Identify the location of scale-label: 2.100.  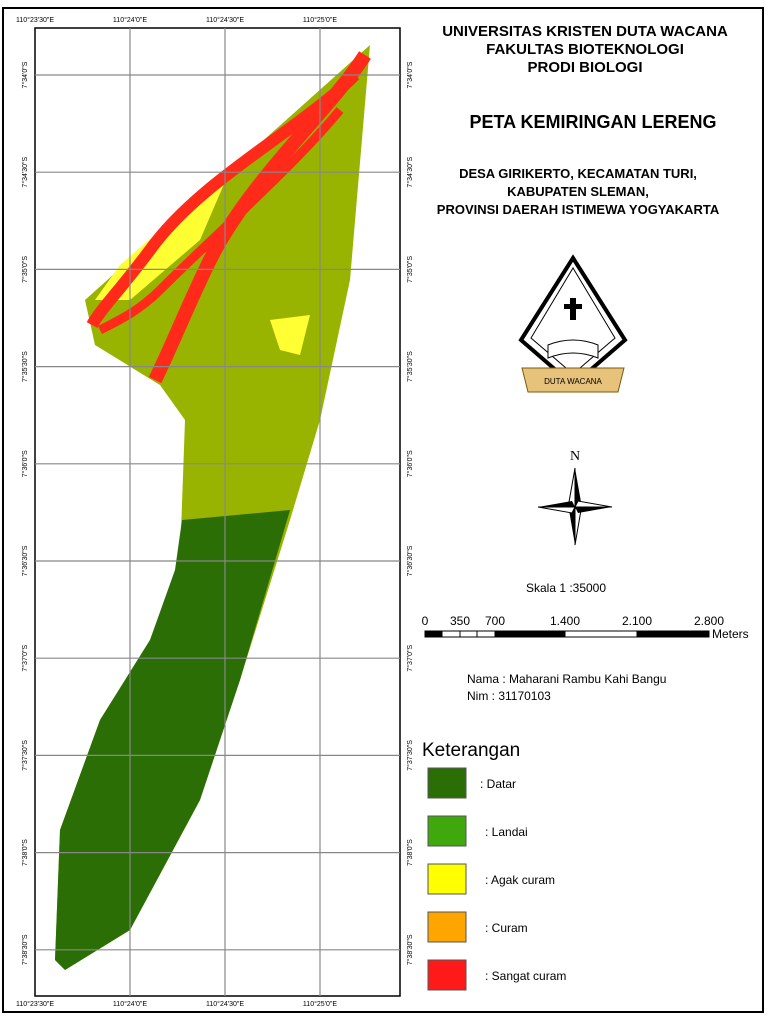
(637, 621).